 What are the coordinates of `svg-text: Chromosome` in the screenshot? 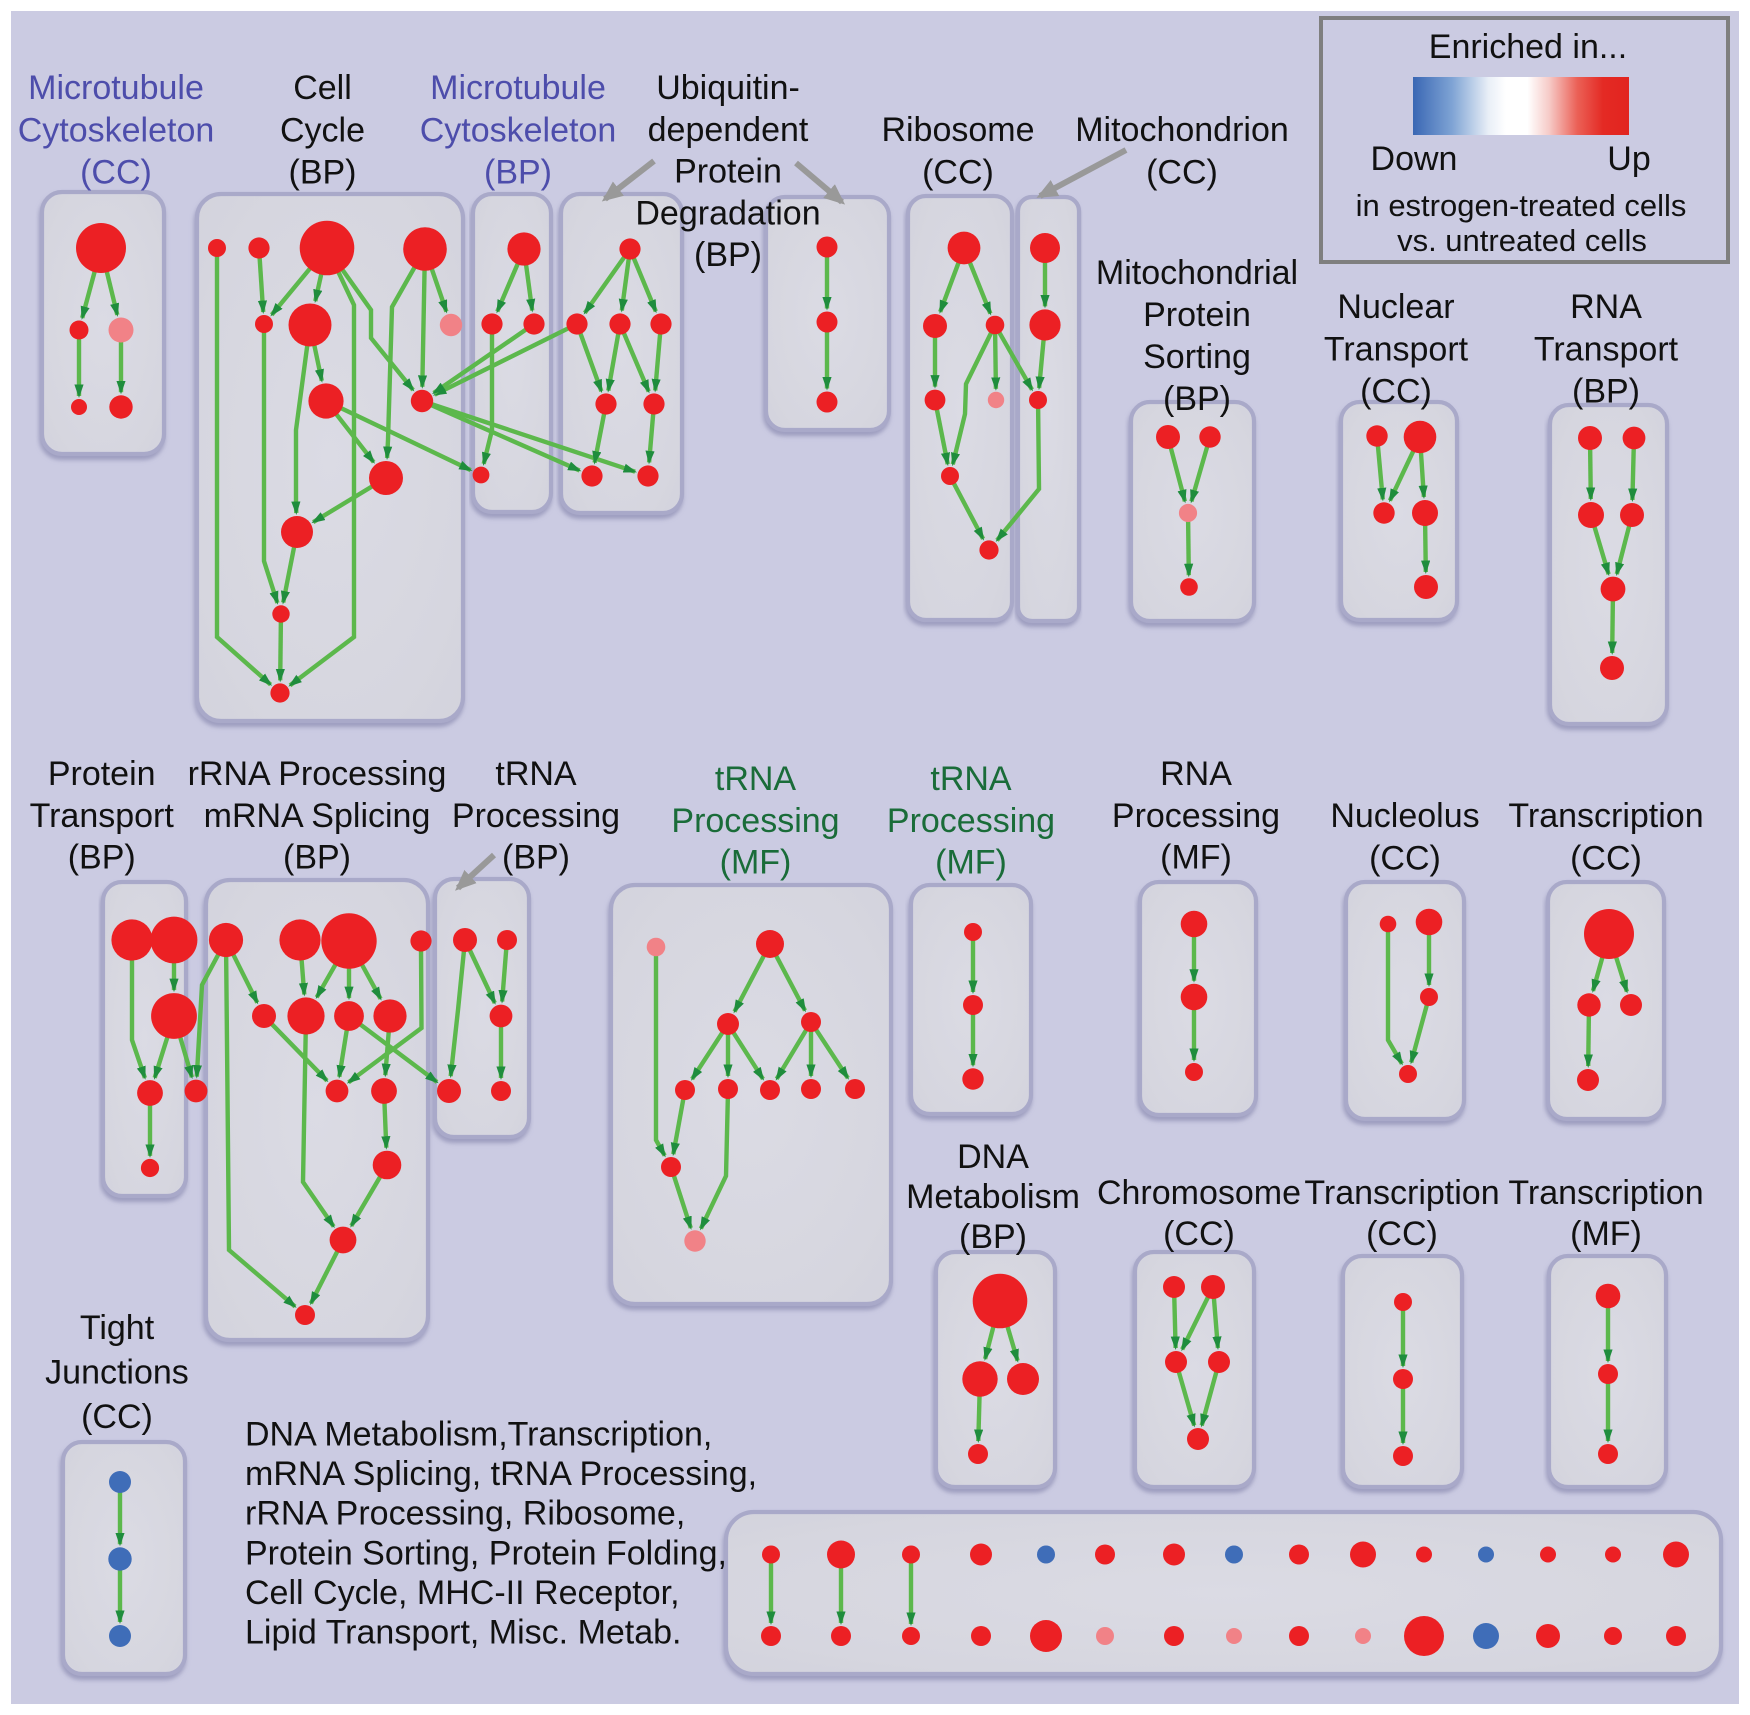 It's located at (1199, 1193).